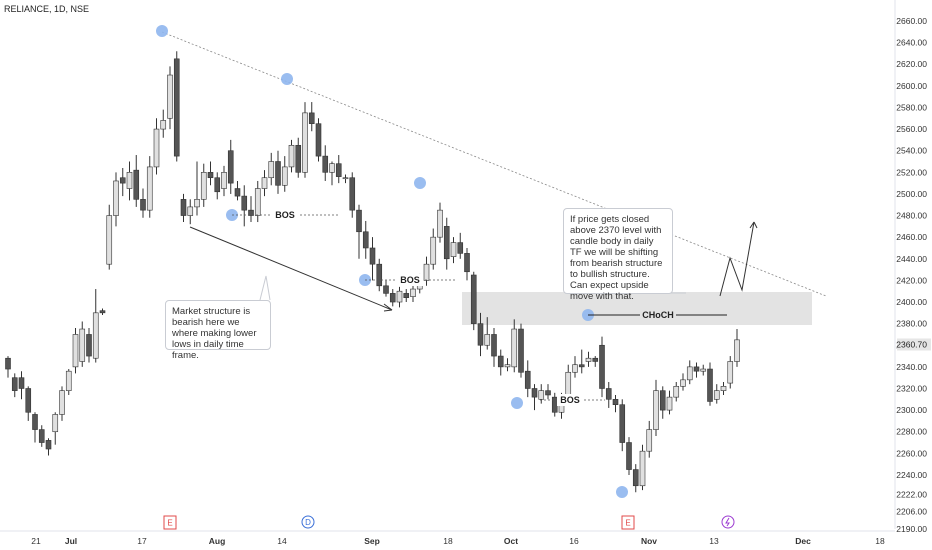 Image resolution: width=932 pixels, height=550 pixels. I want to click on projection-arrow, so click(753, 225).